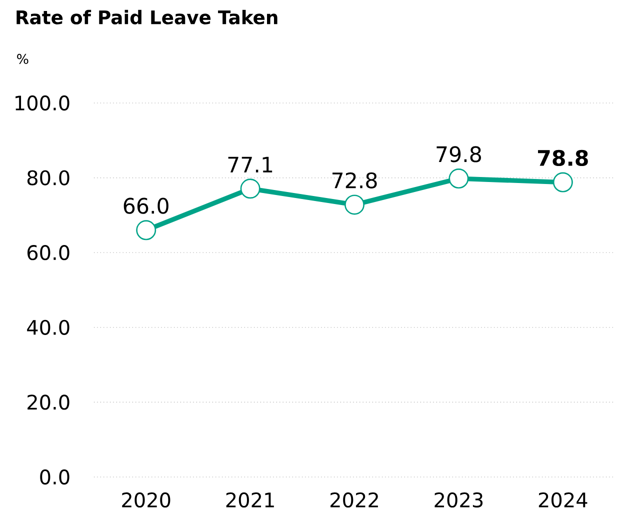 This screenshot has width=631, height=515. I want to click on x-tick-label: 2020, so click(146, 500).